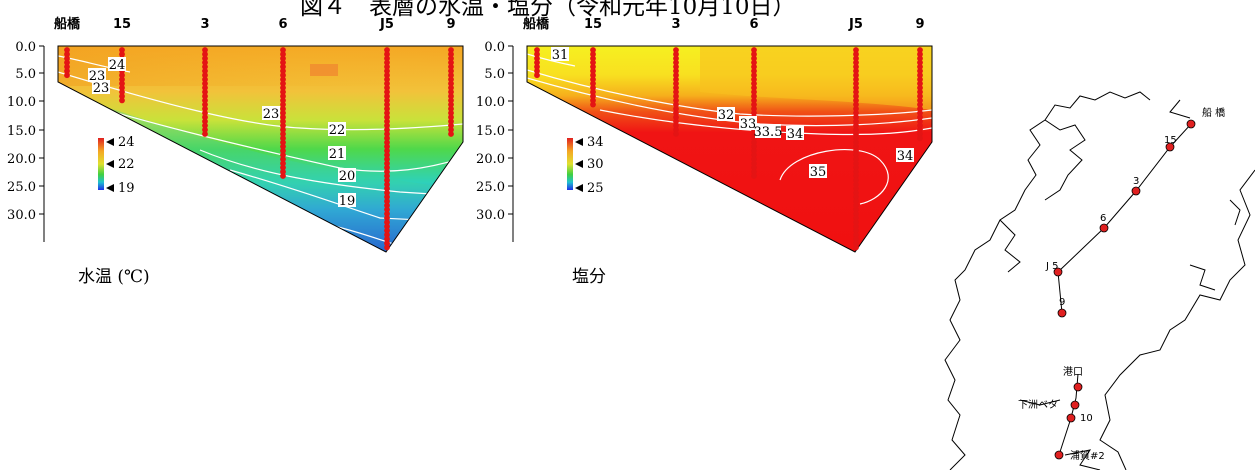 This screenshot has height=470, width=1255. Describe the element at coordinates (589, 277) in the screenshot. I see `panel-label-salinity: 塩分` at that location.